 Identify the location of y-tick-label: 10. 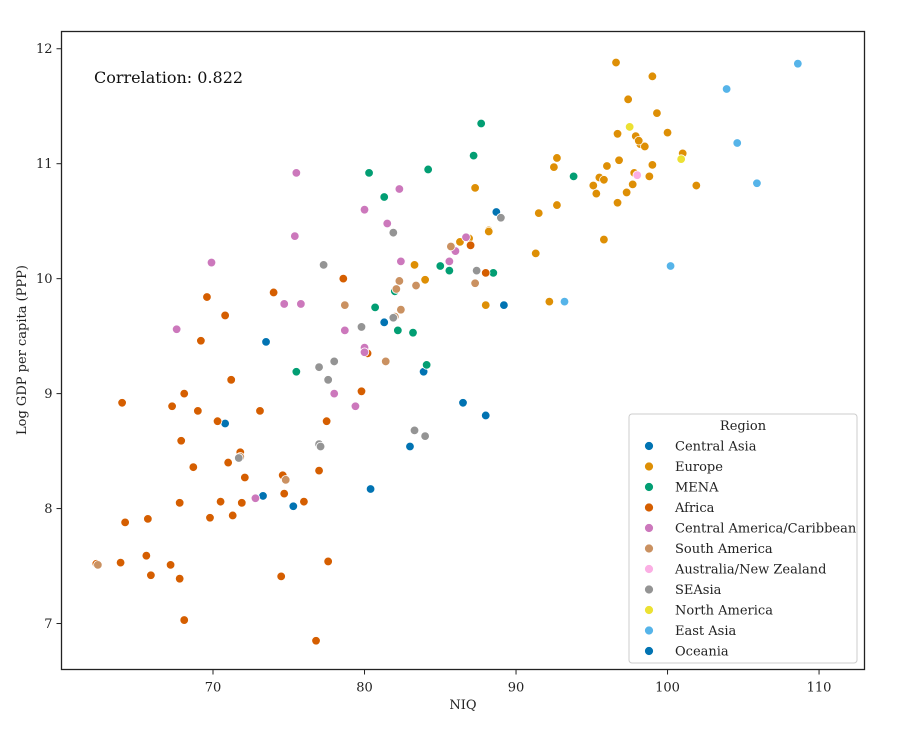
(44, 279).